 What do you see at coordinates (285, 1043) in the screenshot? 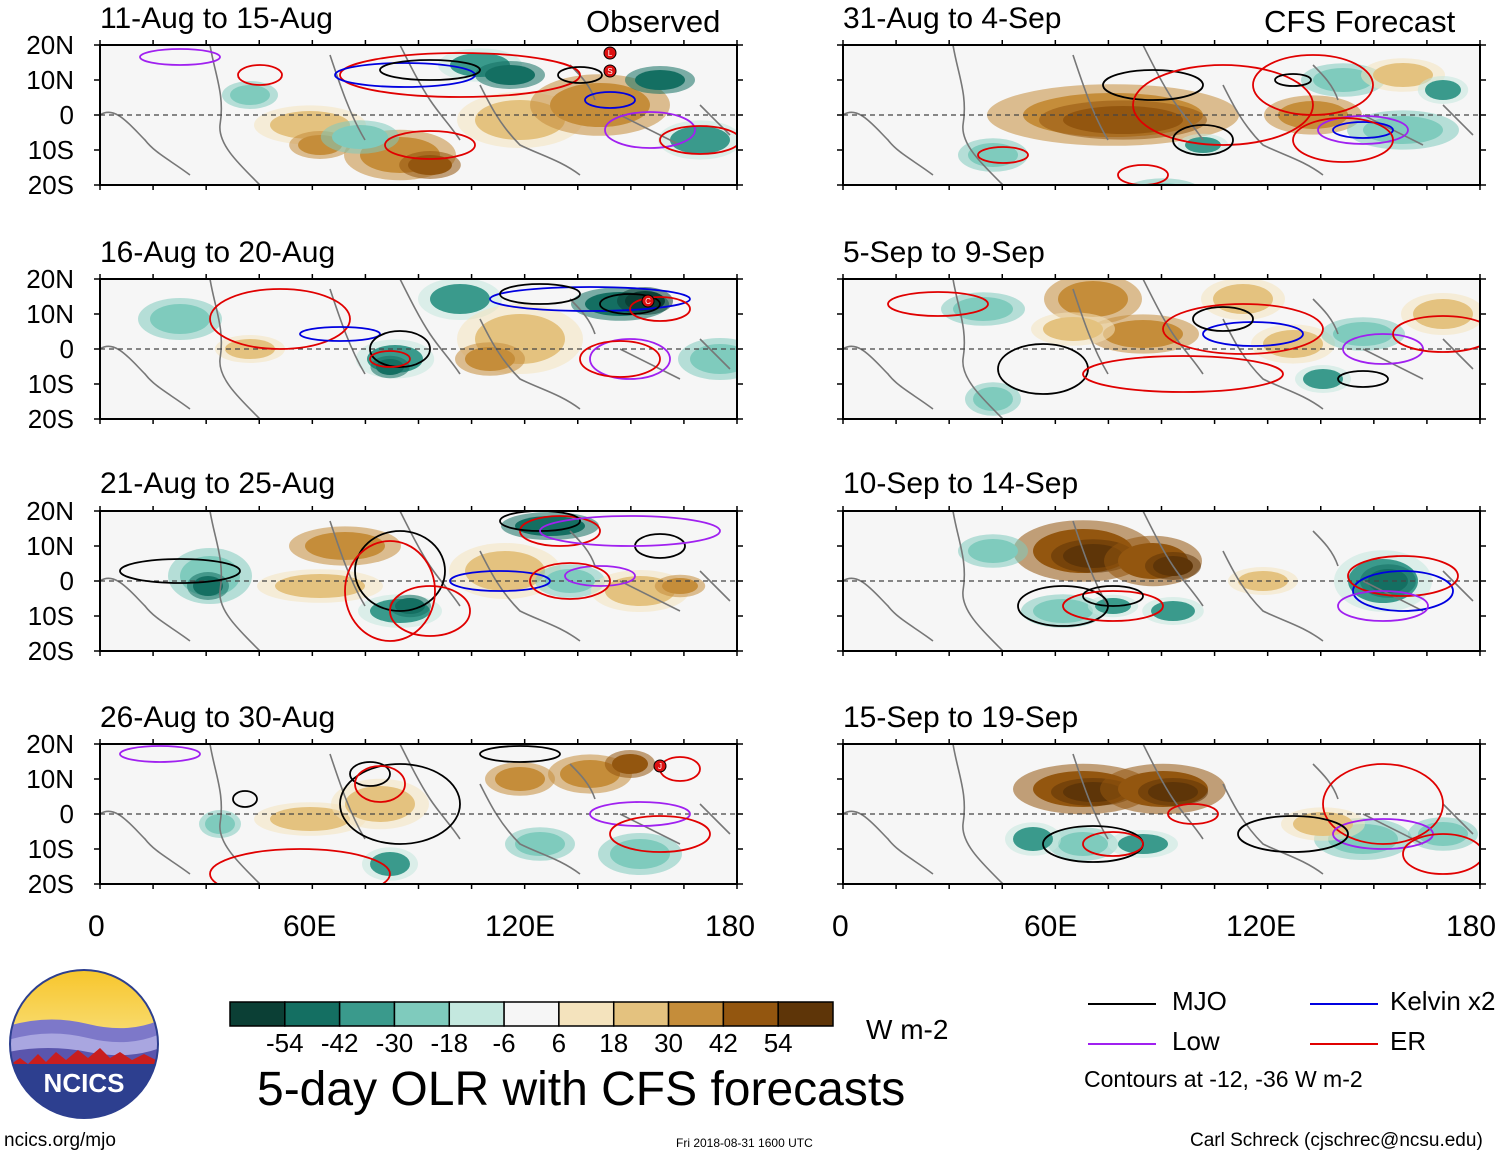
I see `colorbar-label: -54` at bounding box center [285, 1043].